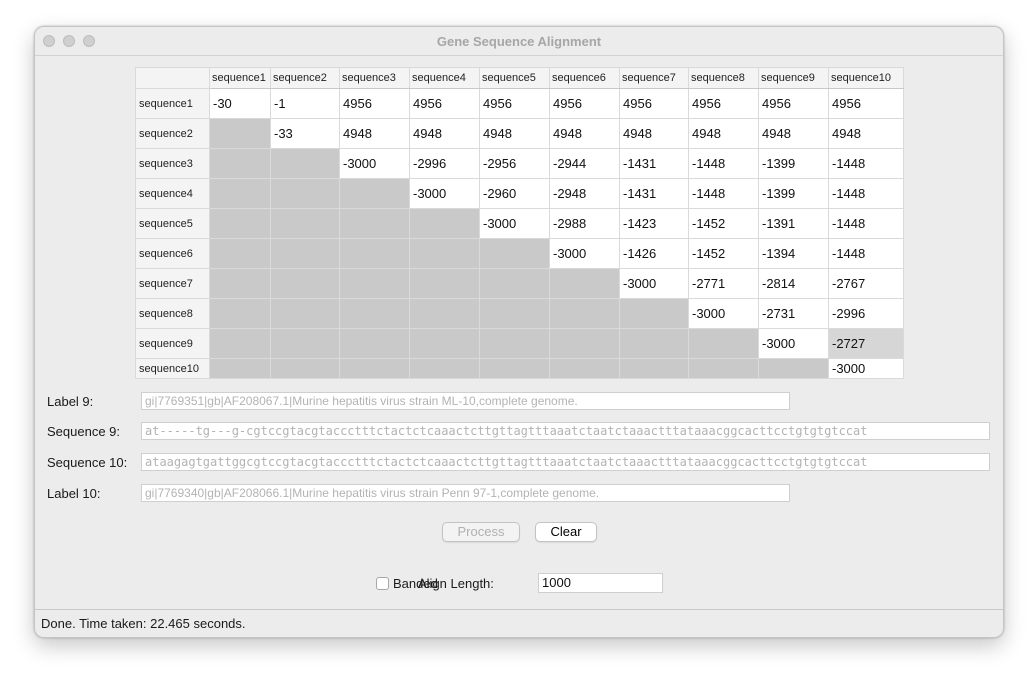 The height and width of the screenshot is (678, 1036). What do you see at coordinates (654, 78) in the screenshot?
I see `column-header: sequence7` at bounding box center [654, 78].